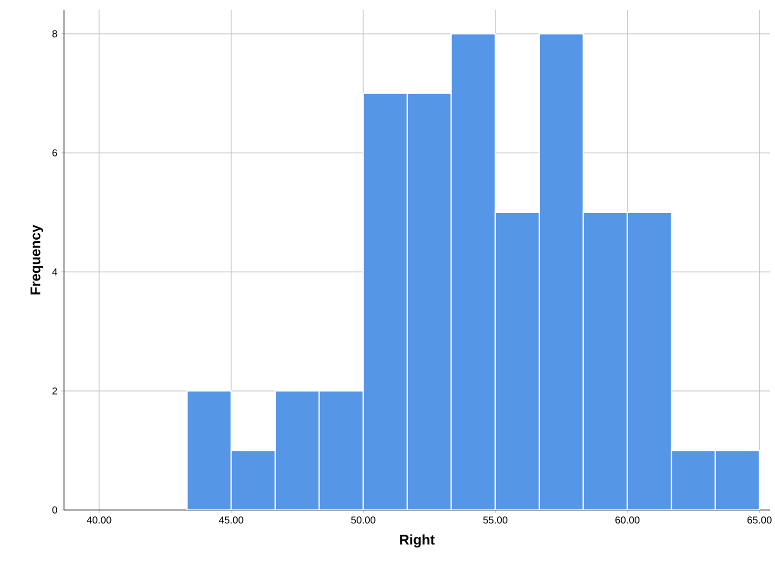  What do you see at coordinates (55, 510) in the screenshot?
I see `y-tick-label: 0` at bounding box center [55, 510].